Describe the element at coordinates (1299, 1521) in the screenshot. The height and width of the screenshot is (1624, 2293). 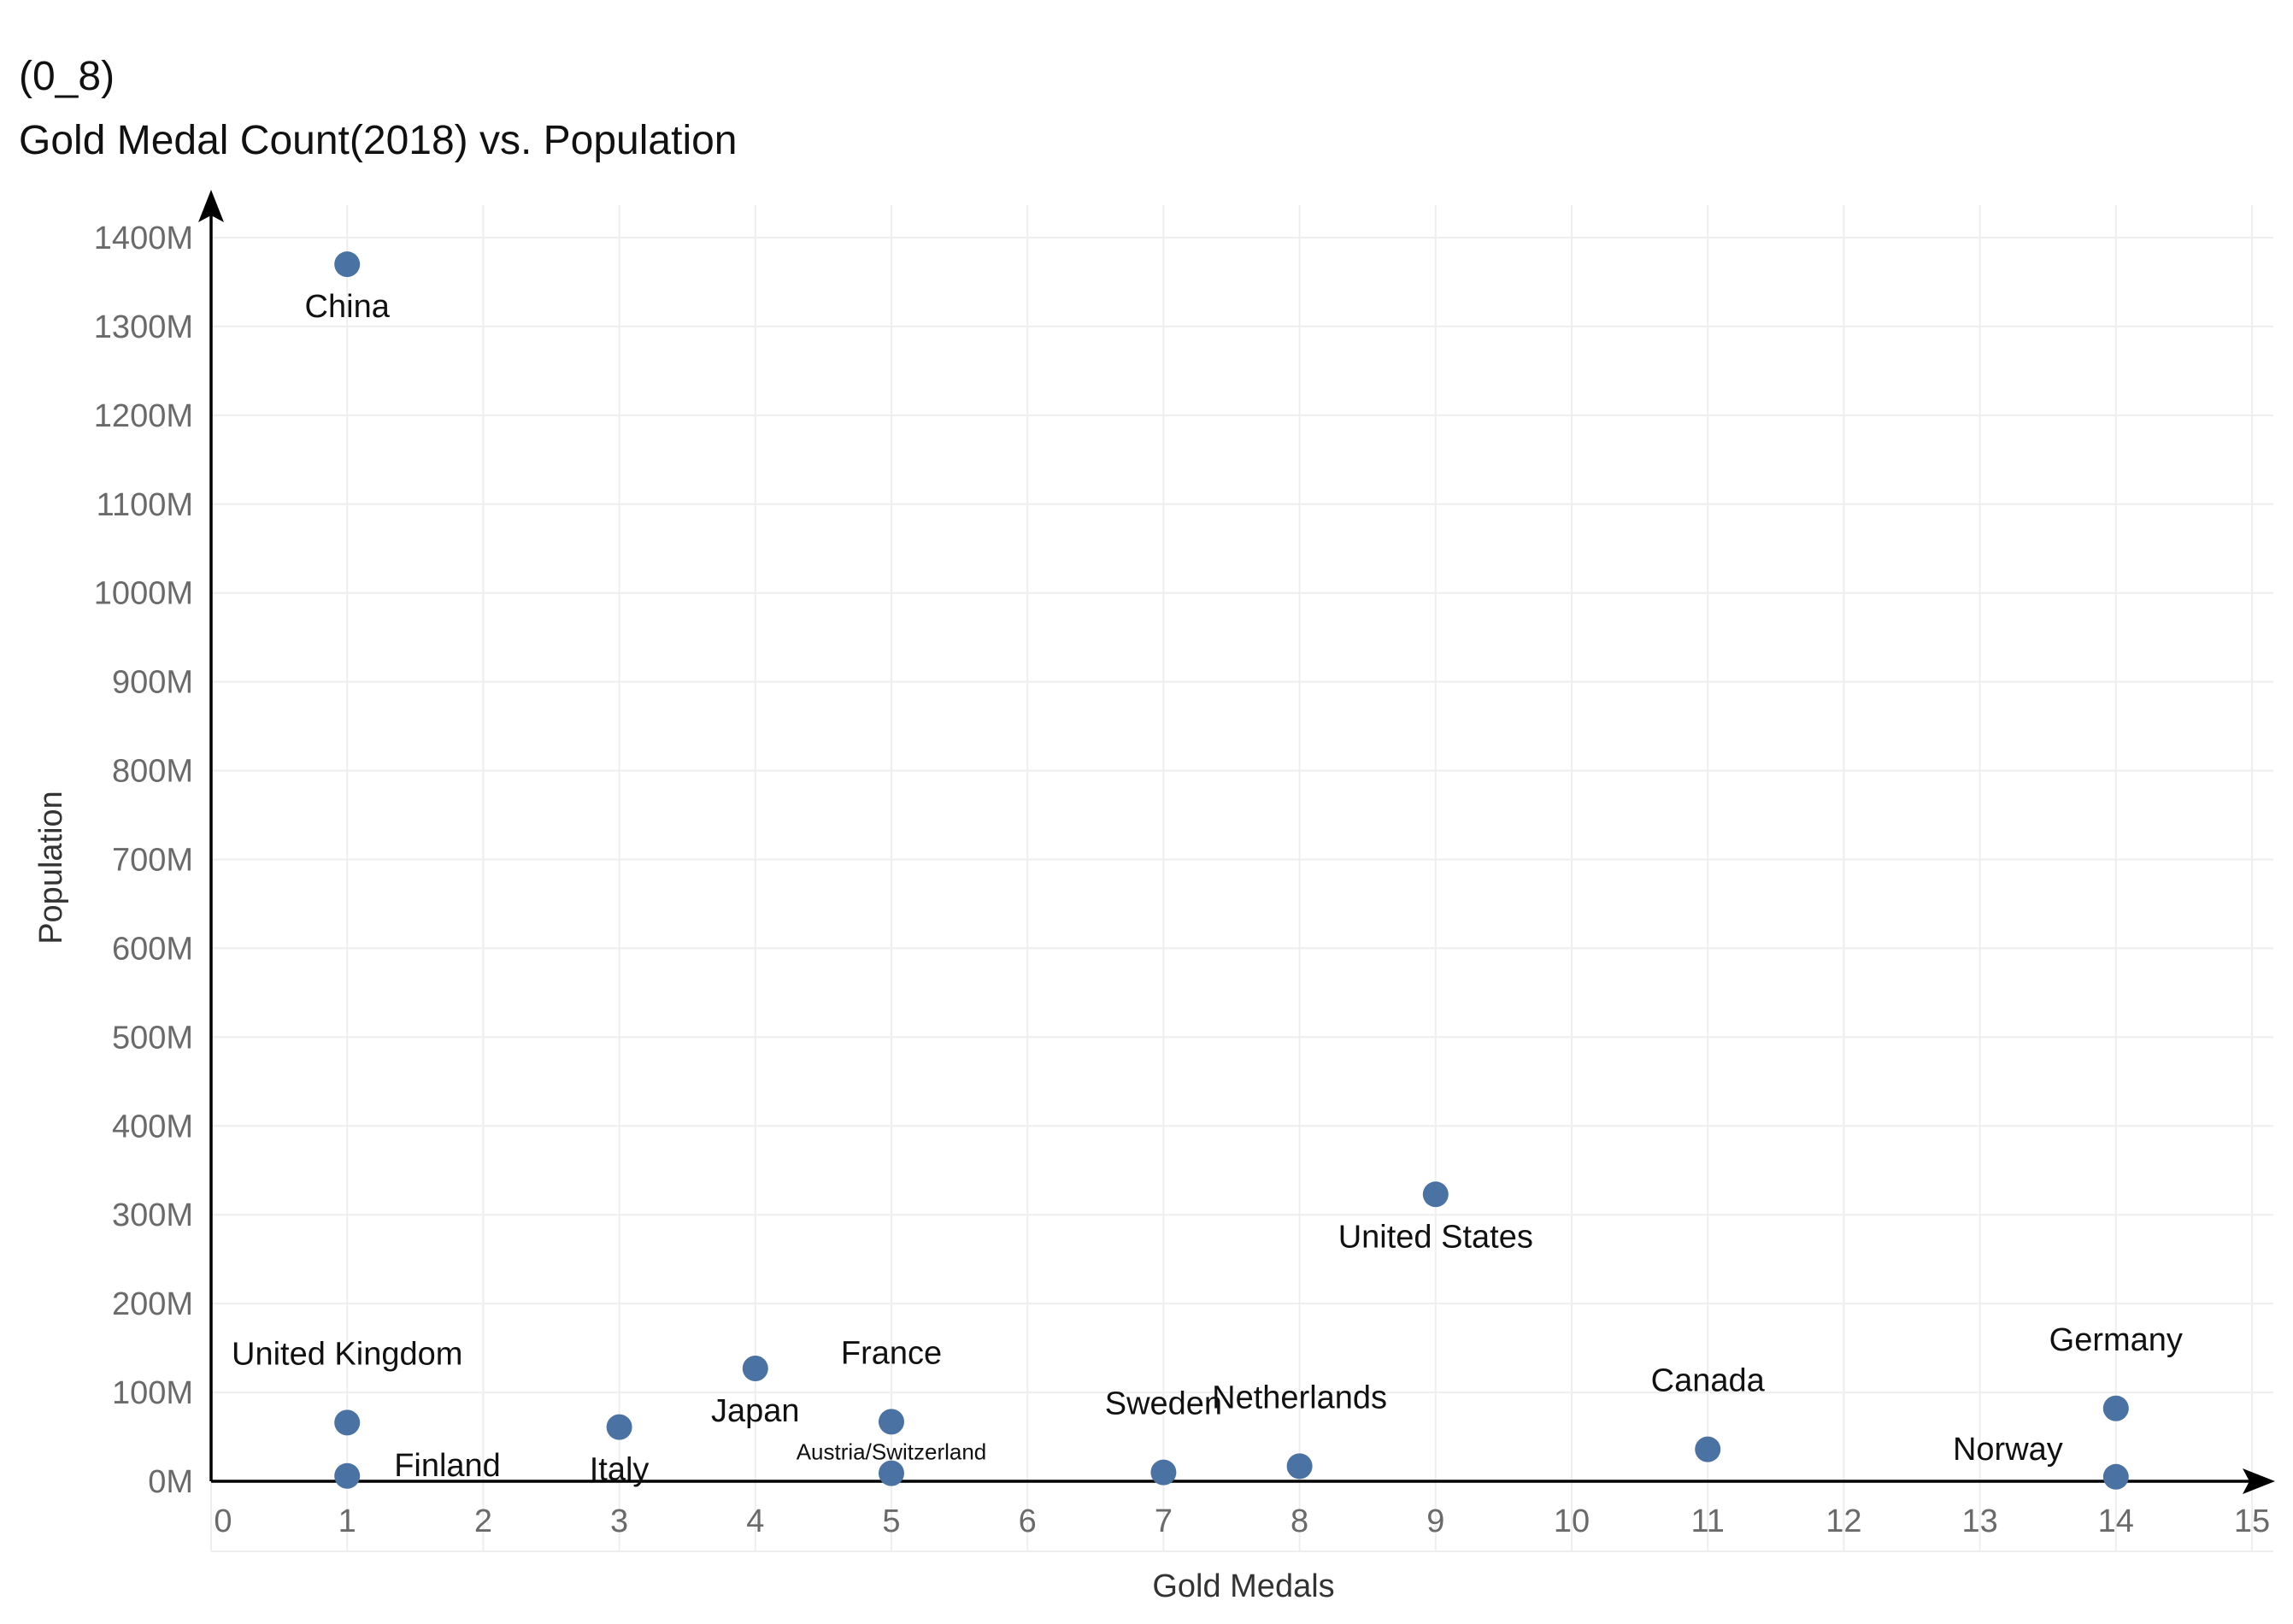
I see `x-tick-label-8: 8` at that location.